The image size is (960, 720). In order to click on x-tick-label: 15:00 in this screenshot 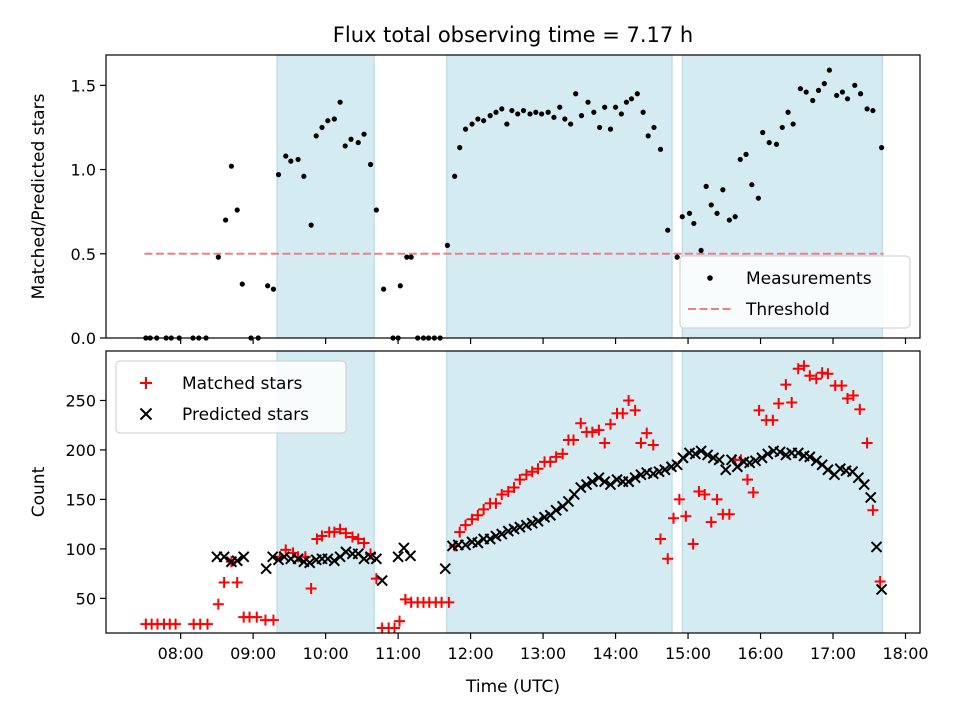, I will do `click(688, 653)`.